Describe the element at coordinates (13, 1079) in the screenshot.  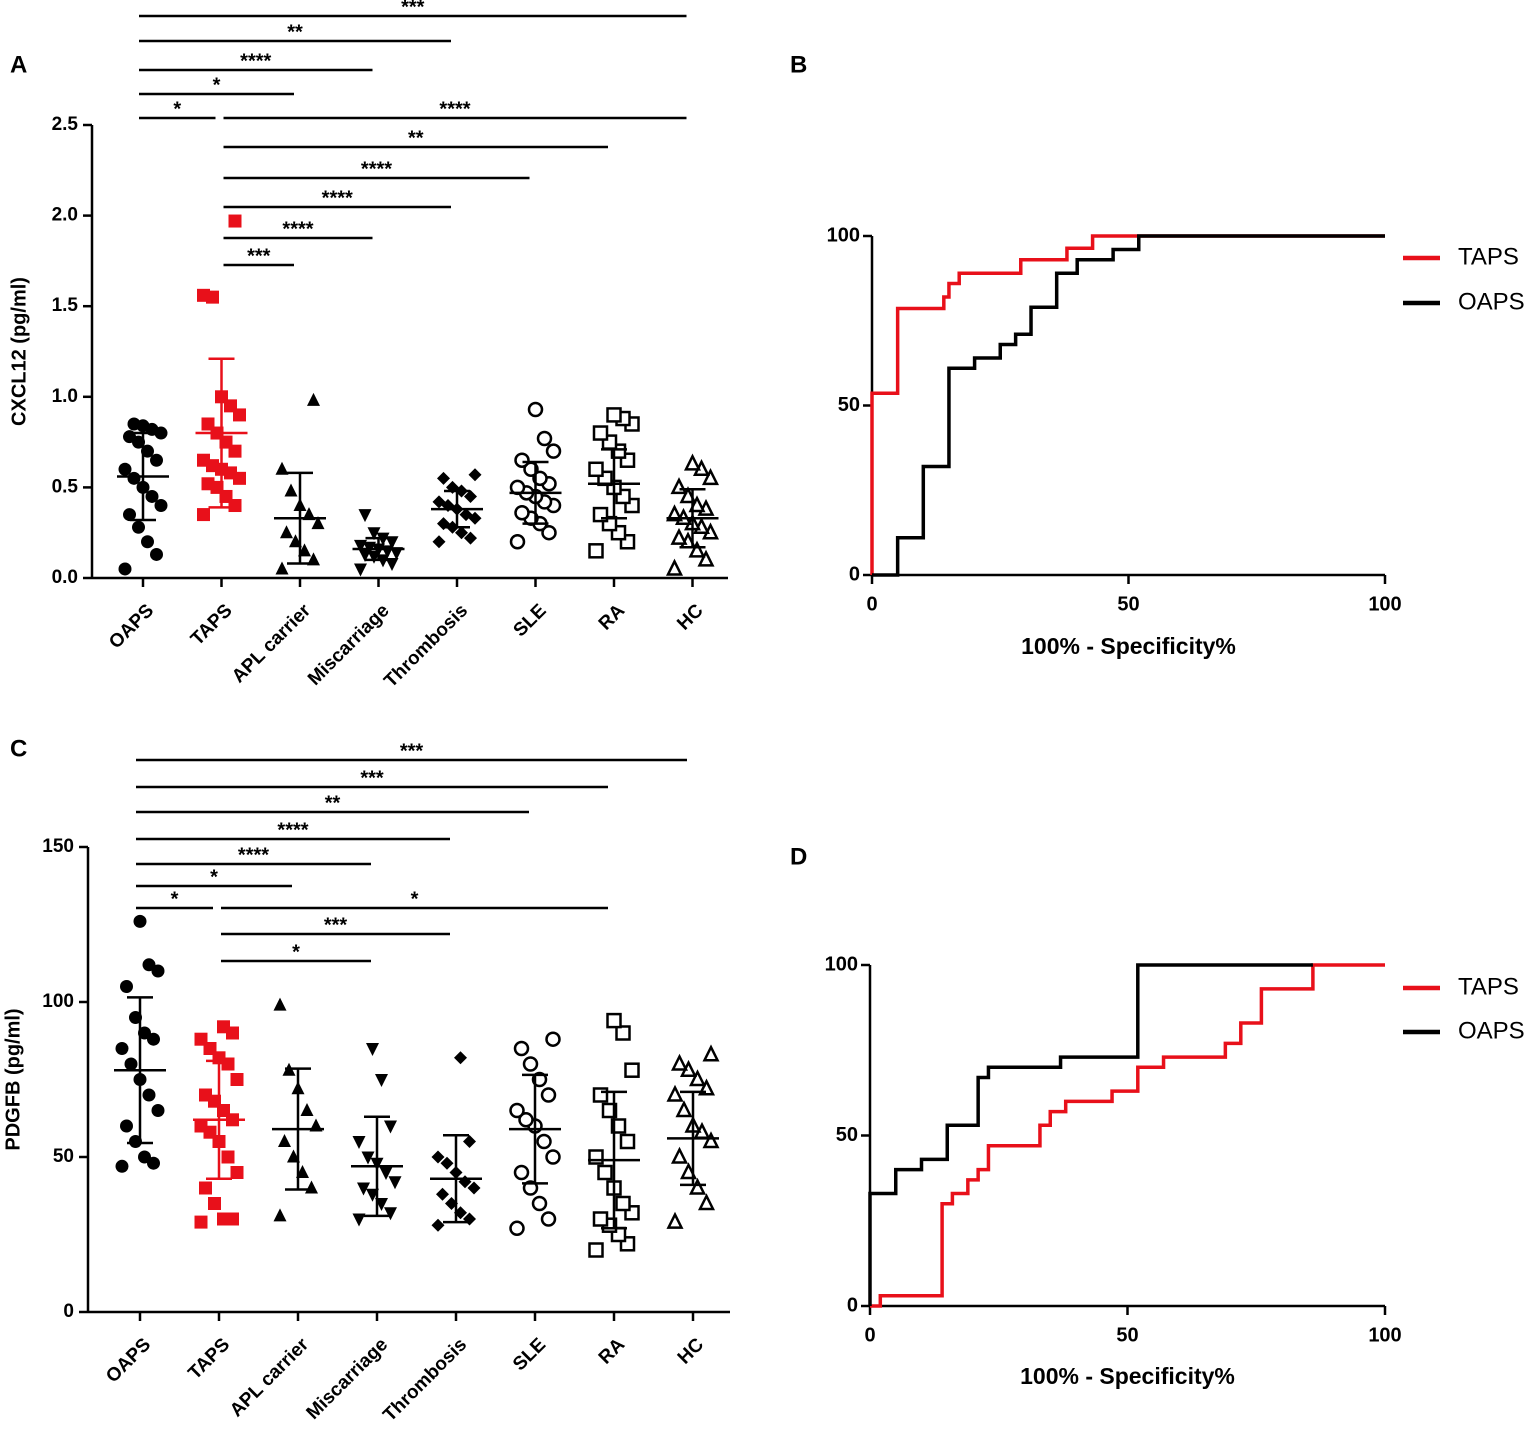
I see `y-axis-title: PDGFB (pg/ml)` at that location.